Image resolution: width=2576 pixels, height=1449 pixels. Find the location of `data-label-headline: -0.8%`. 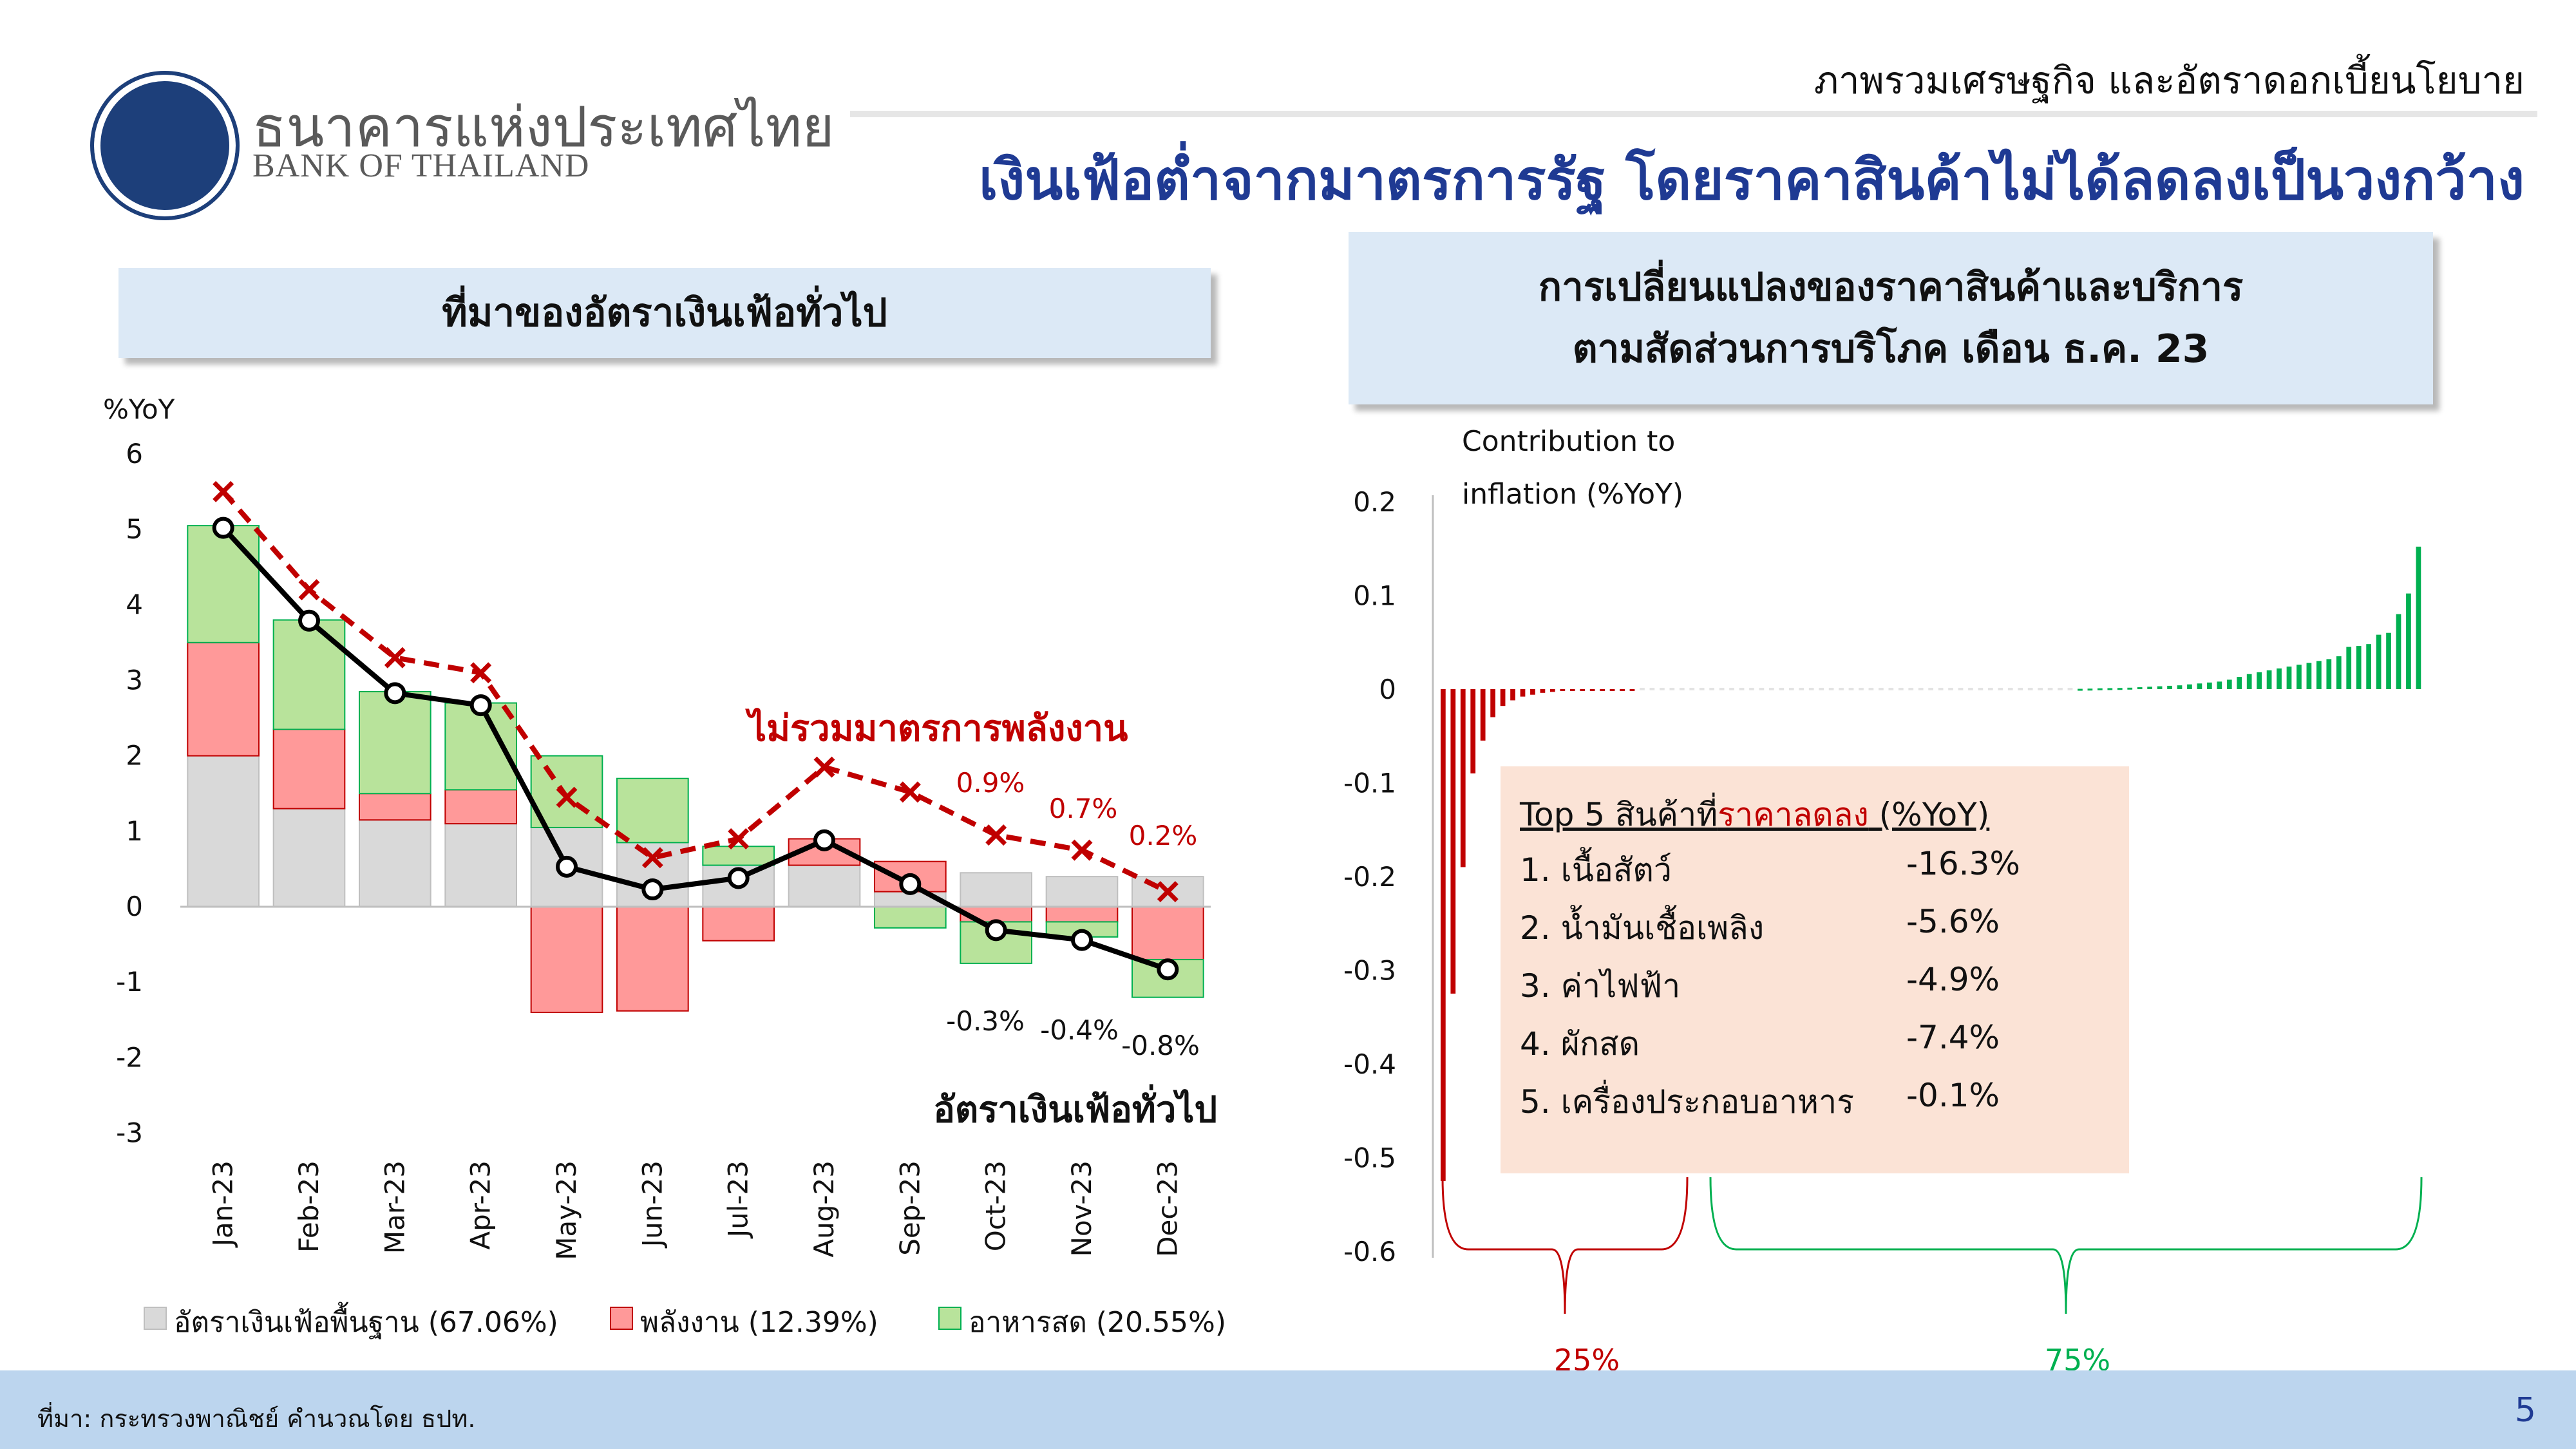

data-label-headline: -0.8% is located at coordinates (1160, 1045).